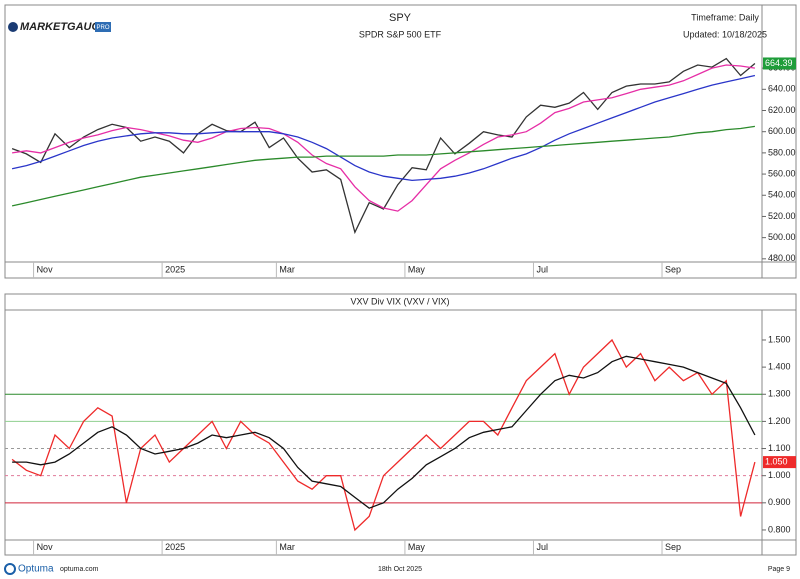  I want to click on logo-icon, so click(13, 27).